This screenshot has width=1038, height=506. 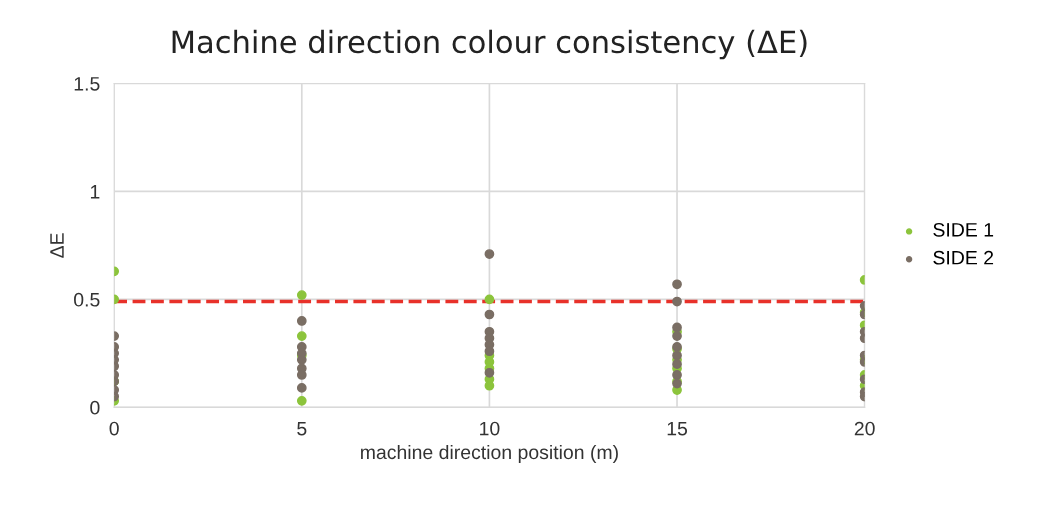 What do you see at coordinates (87, 299) in the screenshot?
I see `y-tick-label: 0.5` at bounding box center [87, 299].